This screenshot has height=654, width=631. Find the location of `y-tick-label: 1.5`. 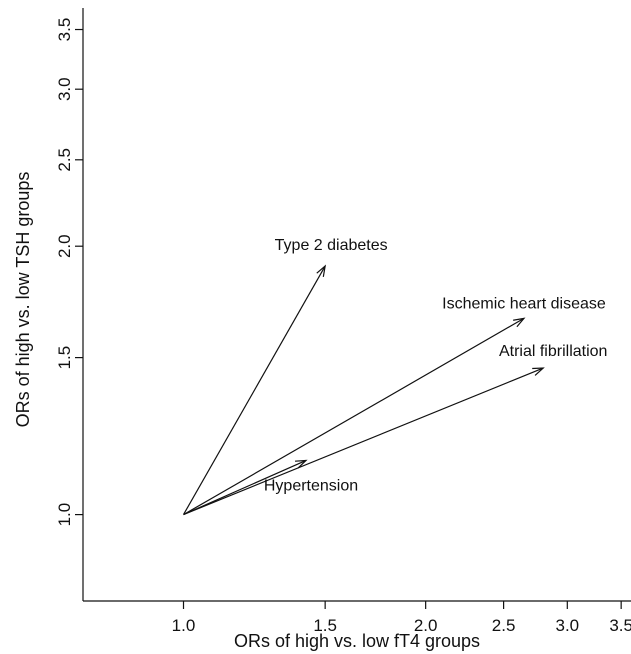

y-tick-label: 1.5 is located at coordinates (64, 358).